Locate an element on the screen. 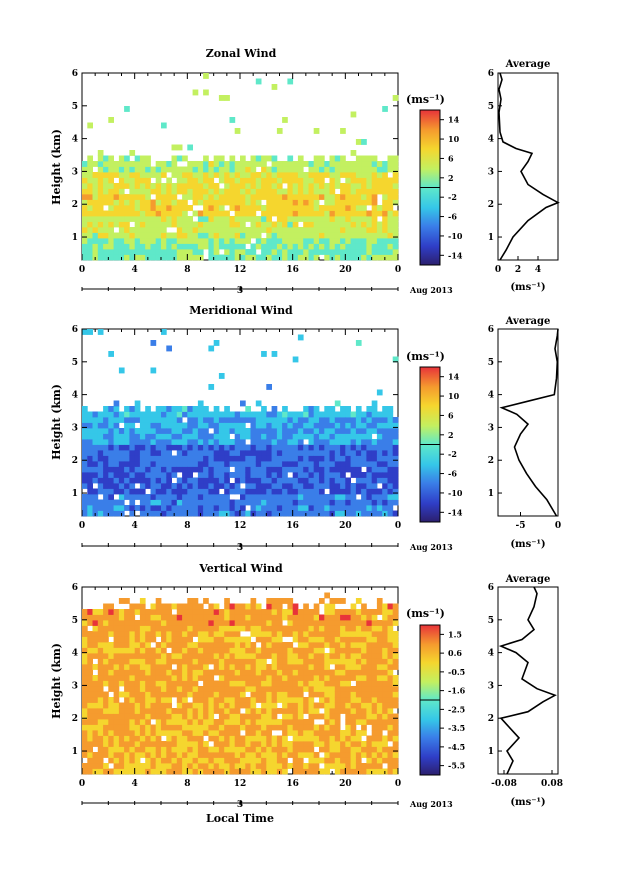  colorbar-tick-label: -10 is located at coordinates (455, 236).